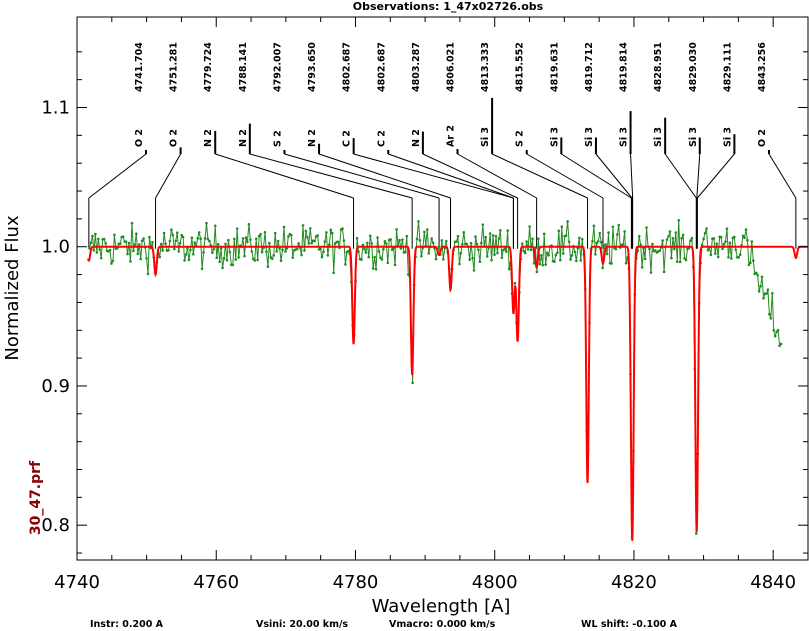 The width and height of the screenshot is (809, 631). I want to click on y-tick-label: 1.1, so click(55, 108).